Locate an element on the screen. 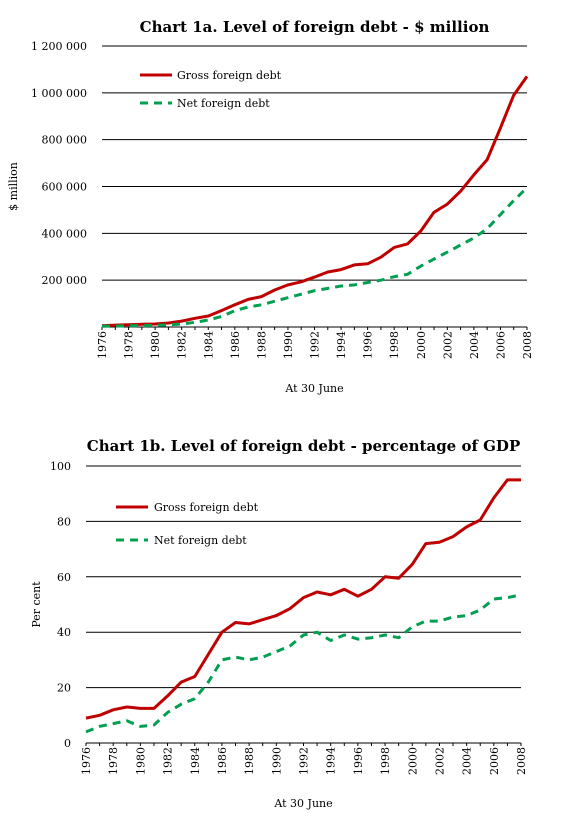  chart-1a-xtick-label: 2000 is located at coordinates (421, 345).